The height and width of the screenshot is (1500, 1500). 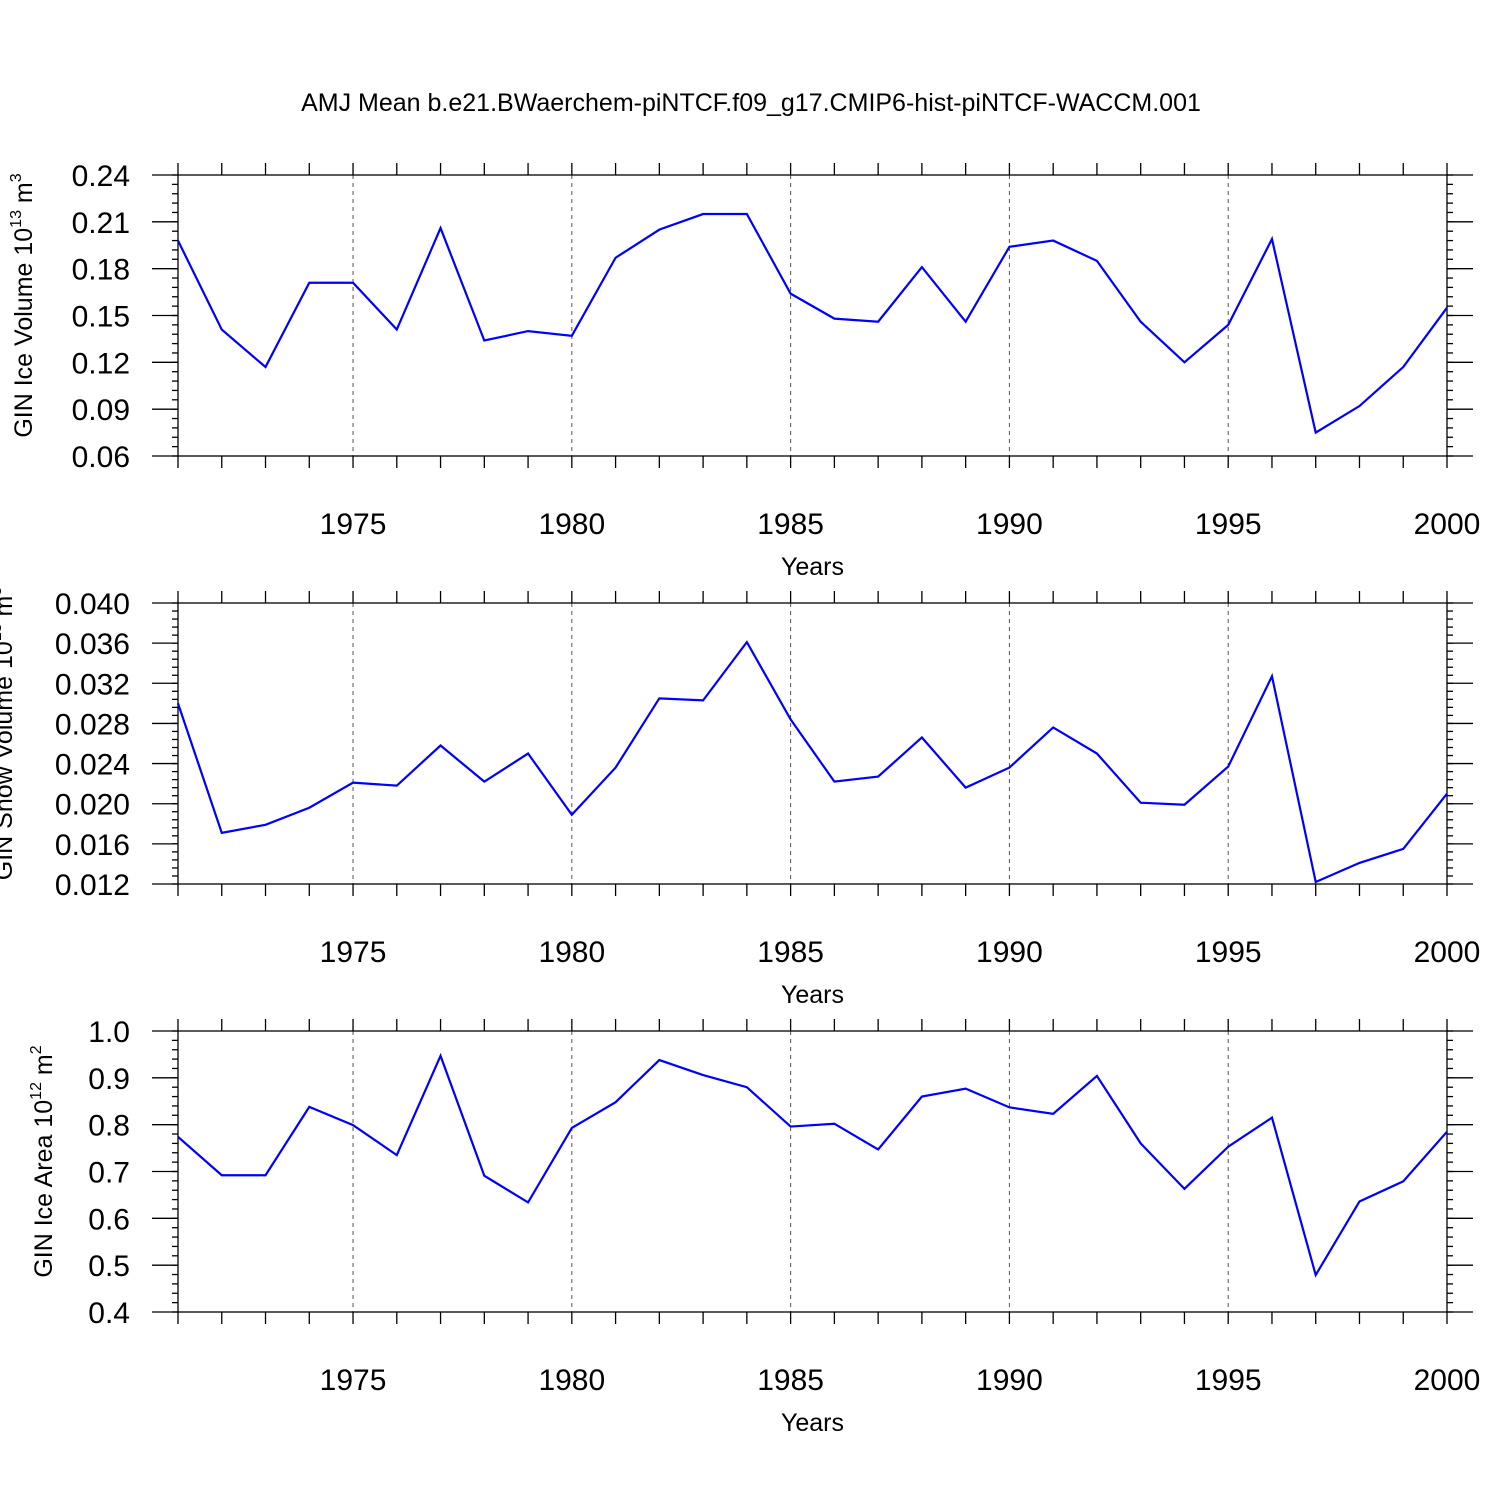 I want to click on y-tick-label: 0.12, so click(x=101, y=363).